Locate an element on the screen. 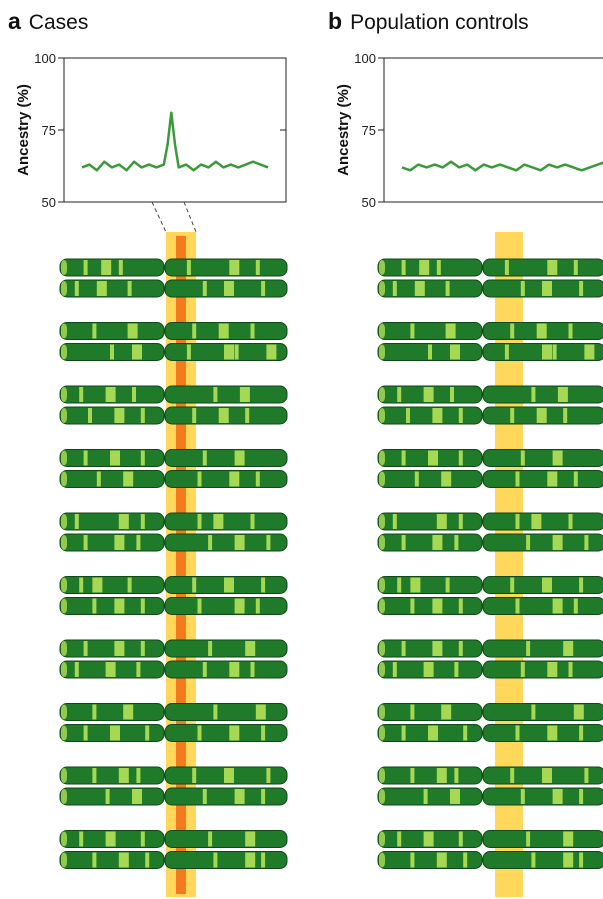 This screenshot has height=899, width=603. cases-ytick-label: 75 is located at coordinates (49, 130).